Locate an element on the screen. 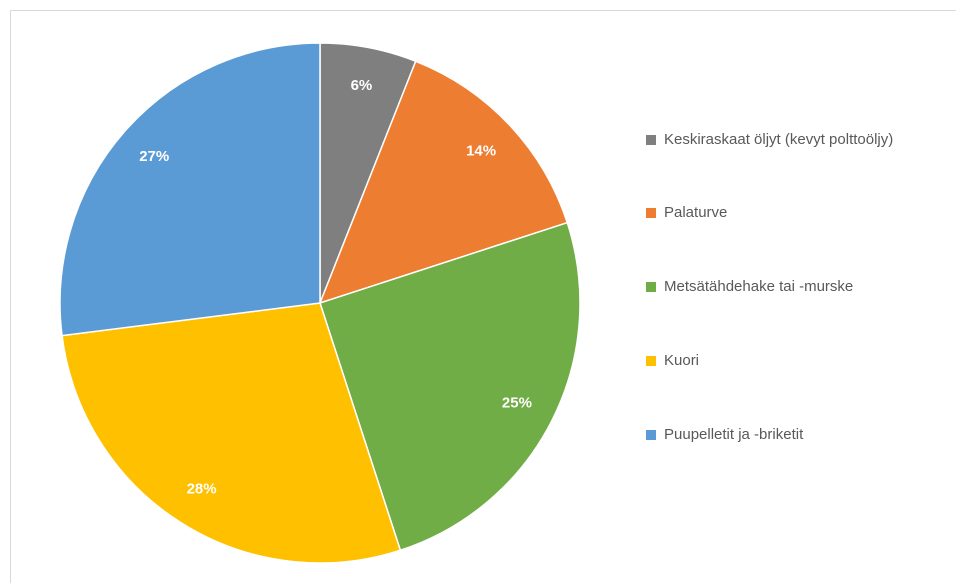  legend-label: Keskiraskaat öljyt (kevyt polttoöljy) is located at coordinates (779, 139).